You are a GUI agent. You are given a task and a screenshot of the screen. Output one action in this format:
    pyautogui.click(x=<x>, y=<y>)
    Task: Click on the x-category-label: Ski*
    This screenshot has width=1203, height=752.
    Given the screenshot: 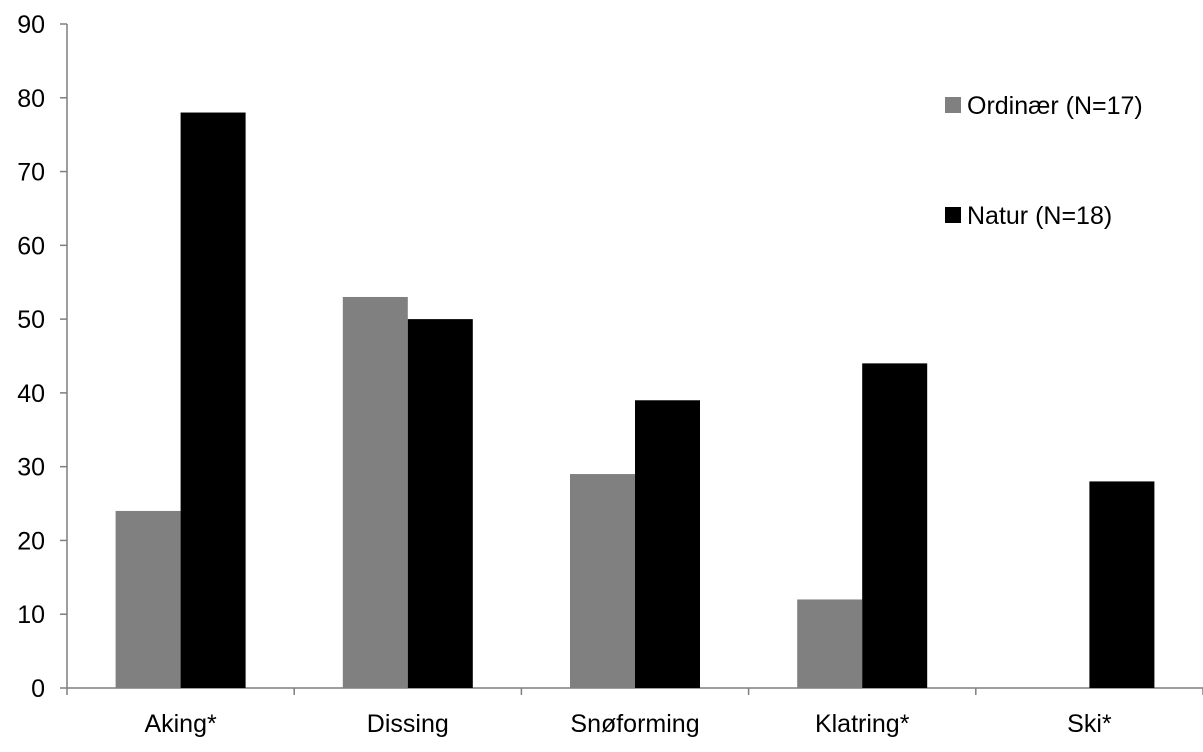 What is the action you would take?
    pyautogui.click(x=1089, y=724)
    